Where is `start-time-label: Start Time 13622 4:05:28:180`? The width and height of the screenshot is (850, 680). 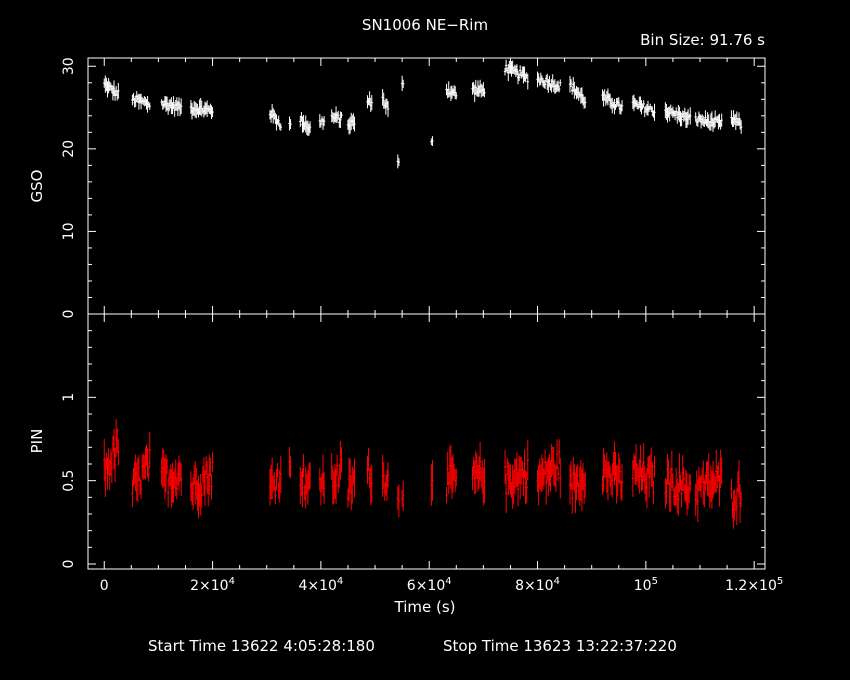
start-time-label: Start Time 13622 4:05:28:180 is located at coordinates (261, 646).